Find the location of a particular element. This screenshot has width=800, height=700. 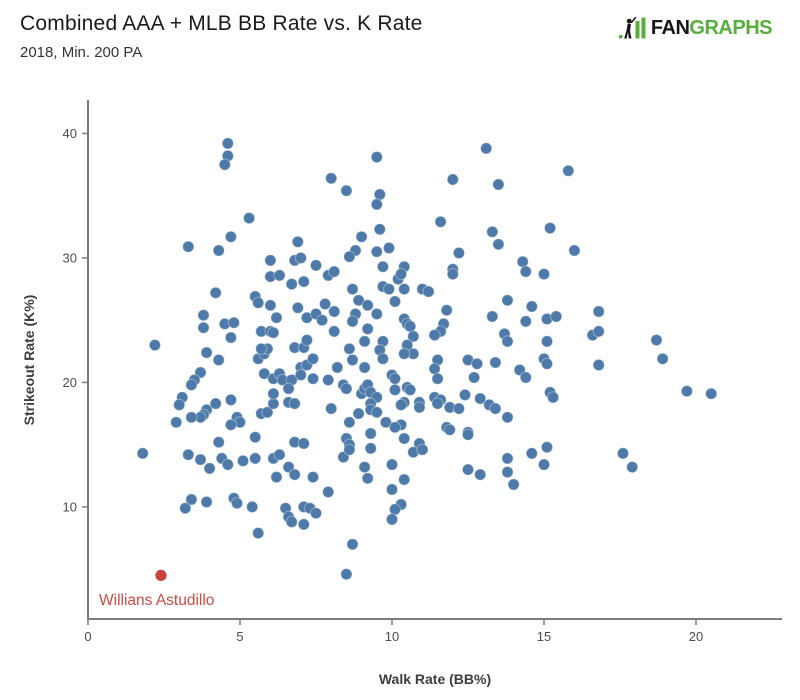

page-subtitle: 2018, Min. 200 PA is located at coordinates (81, 52).